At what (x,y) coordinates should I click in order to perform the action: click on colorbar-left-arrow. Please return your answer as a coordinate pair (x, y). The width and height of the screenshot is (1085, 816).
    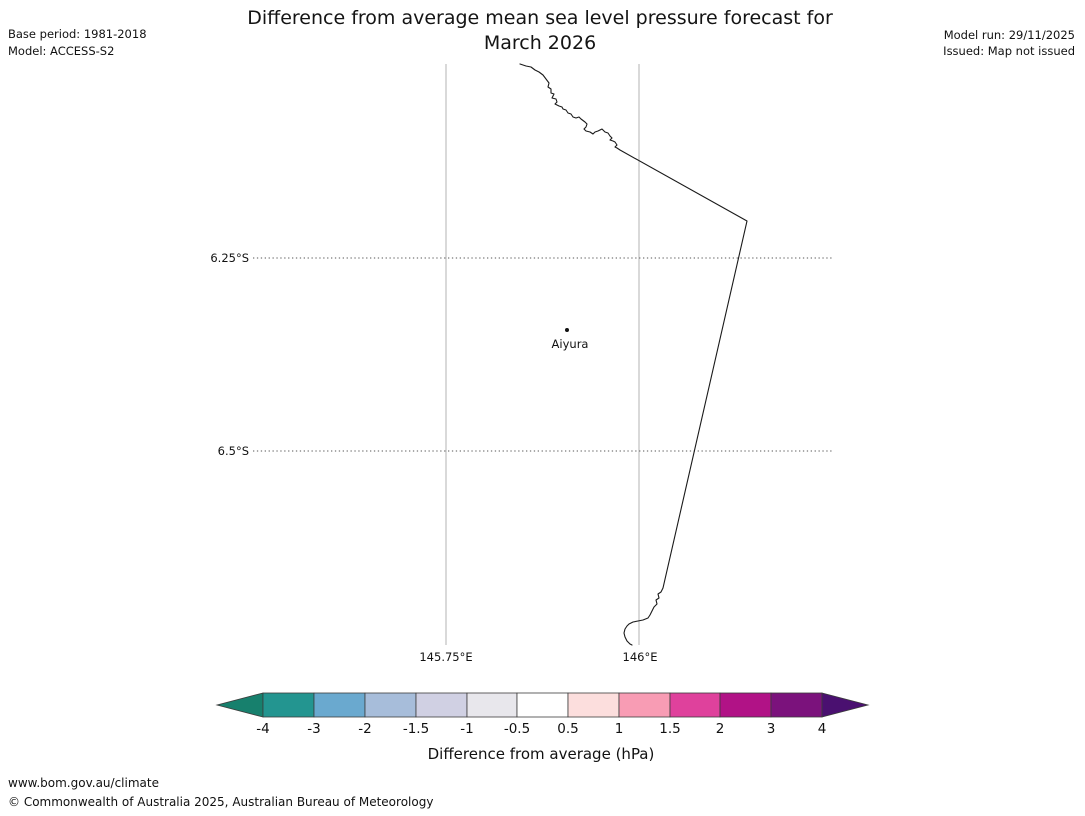
    Looking at the image, I should click on (239, 705).